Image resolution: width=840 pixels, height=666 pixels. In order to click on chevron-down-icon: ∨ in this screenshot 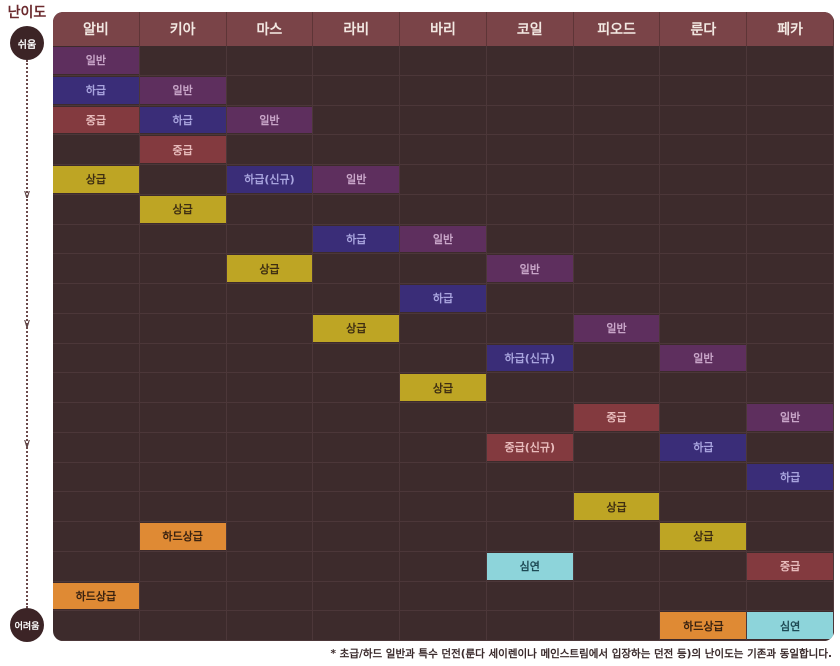, I will do `click(27, 323)`.